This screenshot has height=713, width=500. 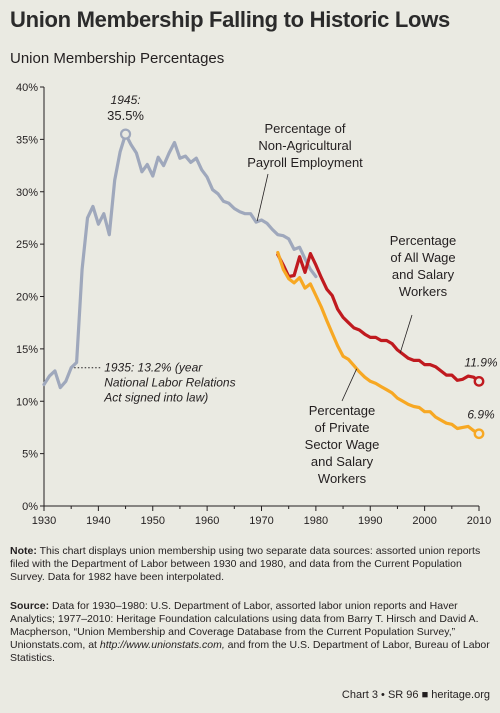 I want to click on series-leader-private-workers, so click(x=349, y=385).